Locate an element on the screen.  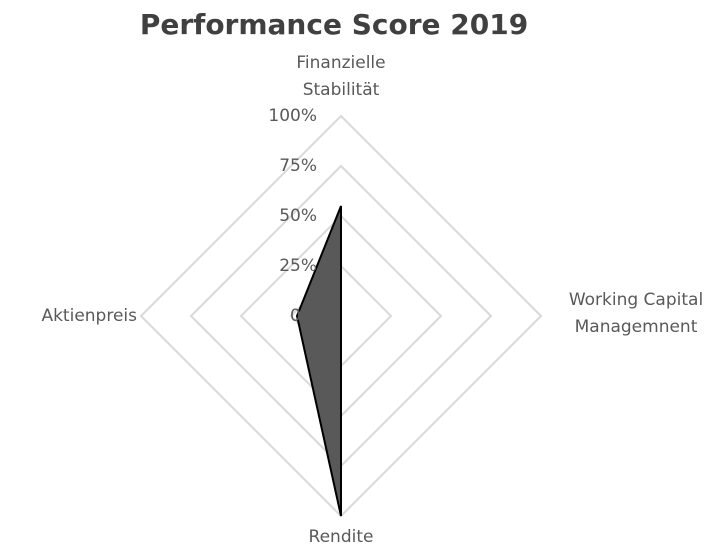
r-tick-label: 0% is located at coordinates (303, 316).